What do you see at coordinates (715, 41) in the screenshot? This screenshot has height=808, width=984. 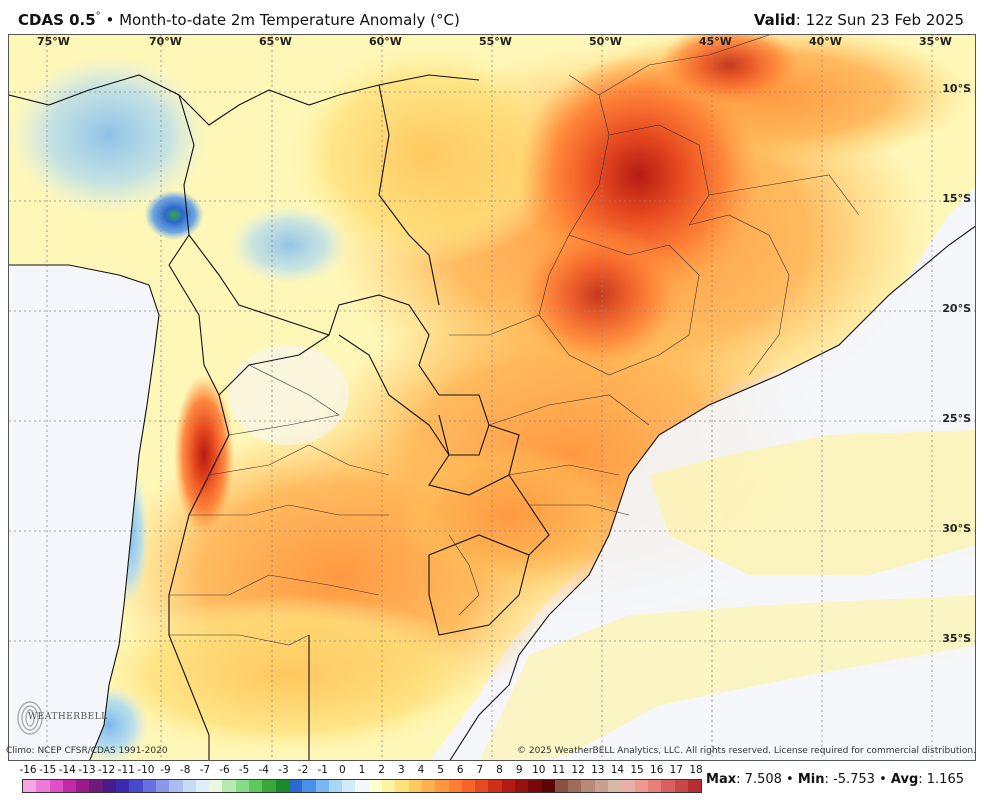 I see `lon-label-45w: 45°W` at bounding box center [715, 41].